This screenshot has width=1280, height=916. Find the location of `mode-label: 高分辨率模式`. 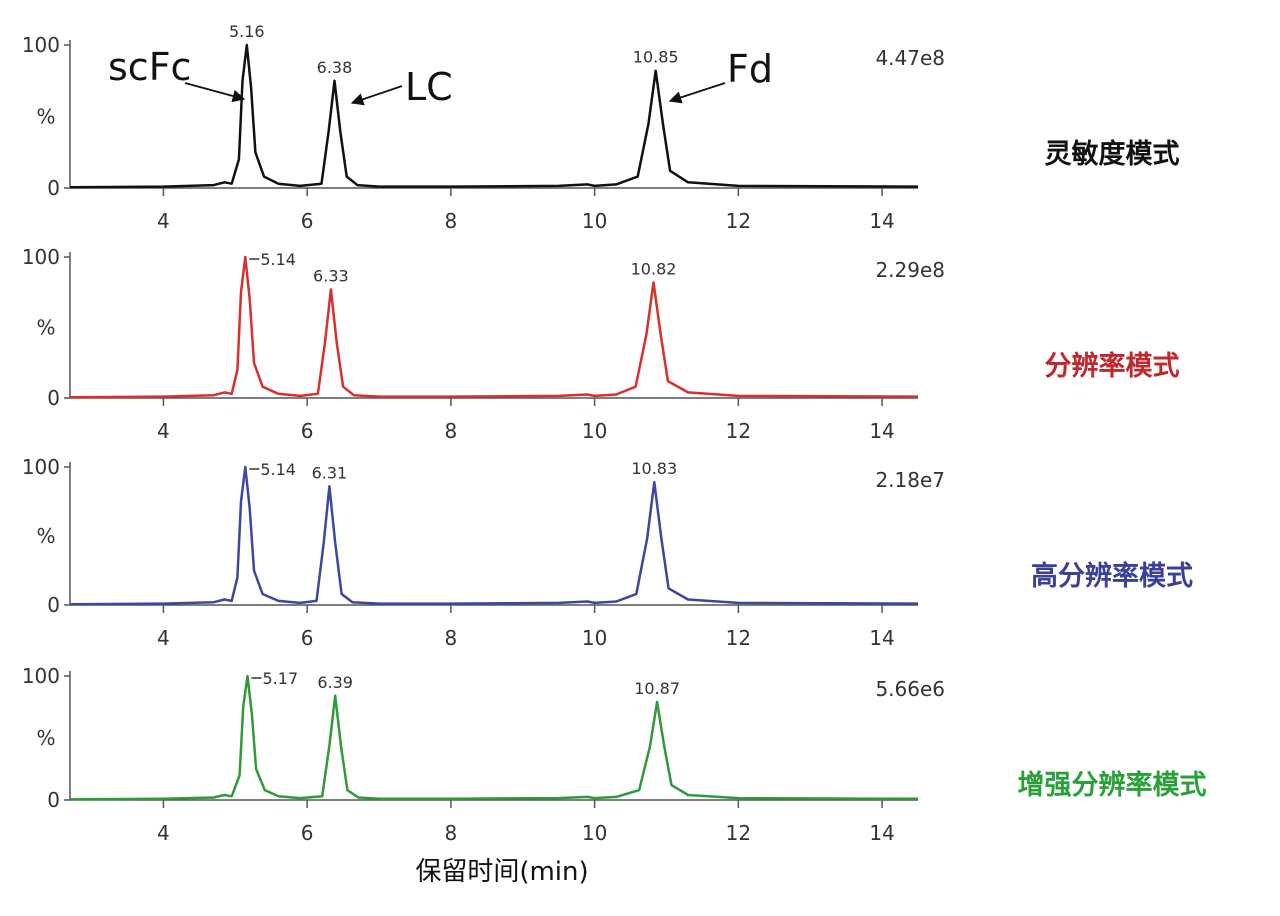

mode-label: 高分辨率模式 is located at coordinates (1112, 576).